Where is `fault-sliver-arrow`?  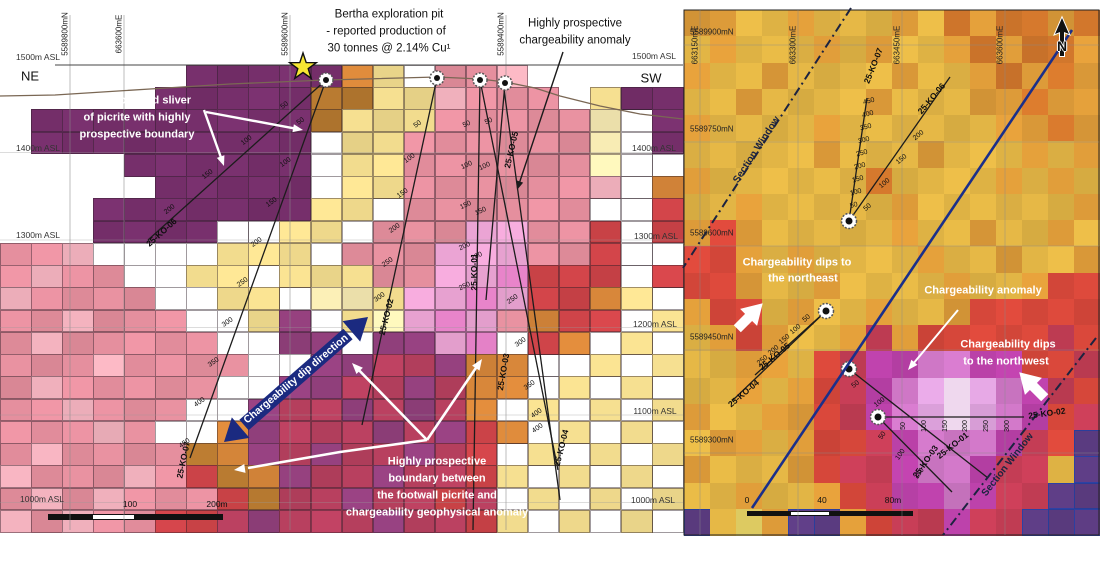 fault-sliver-arrow is located at coordinates (220, 160).